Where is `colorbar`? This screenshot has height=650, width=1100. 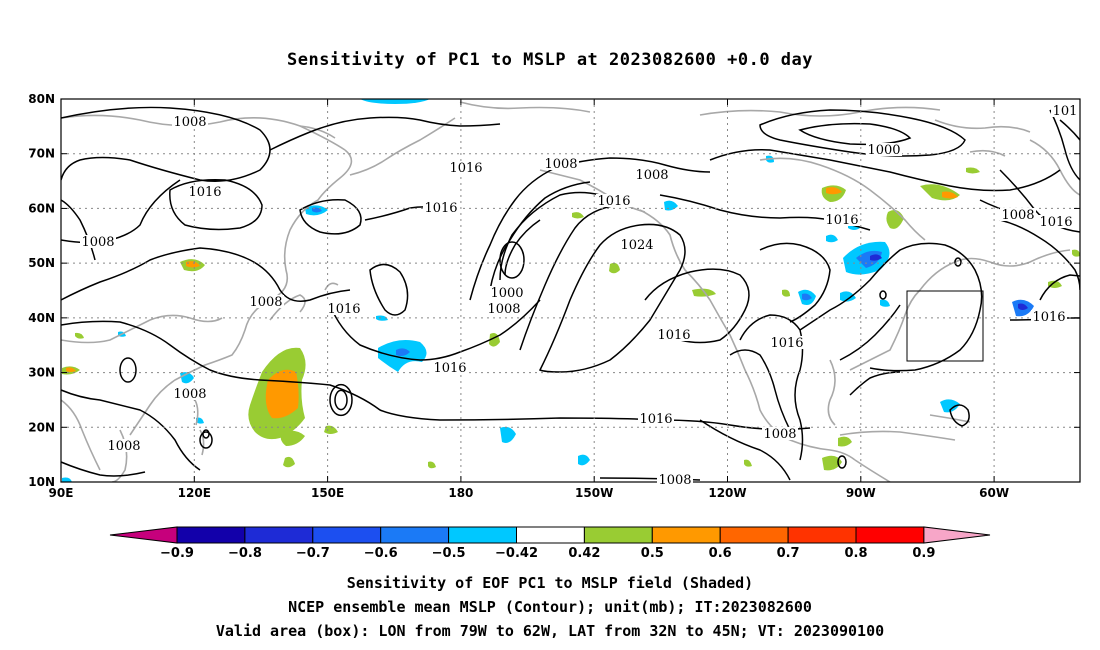
colorbar is located at coordinates (550, 535).